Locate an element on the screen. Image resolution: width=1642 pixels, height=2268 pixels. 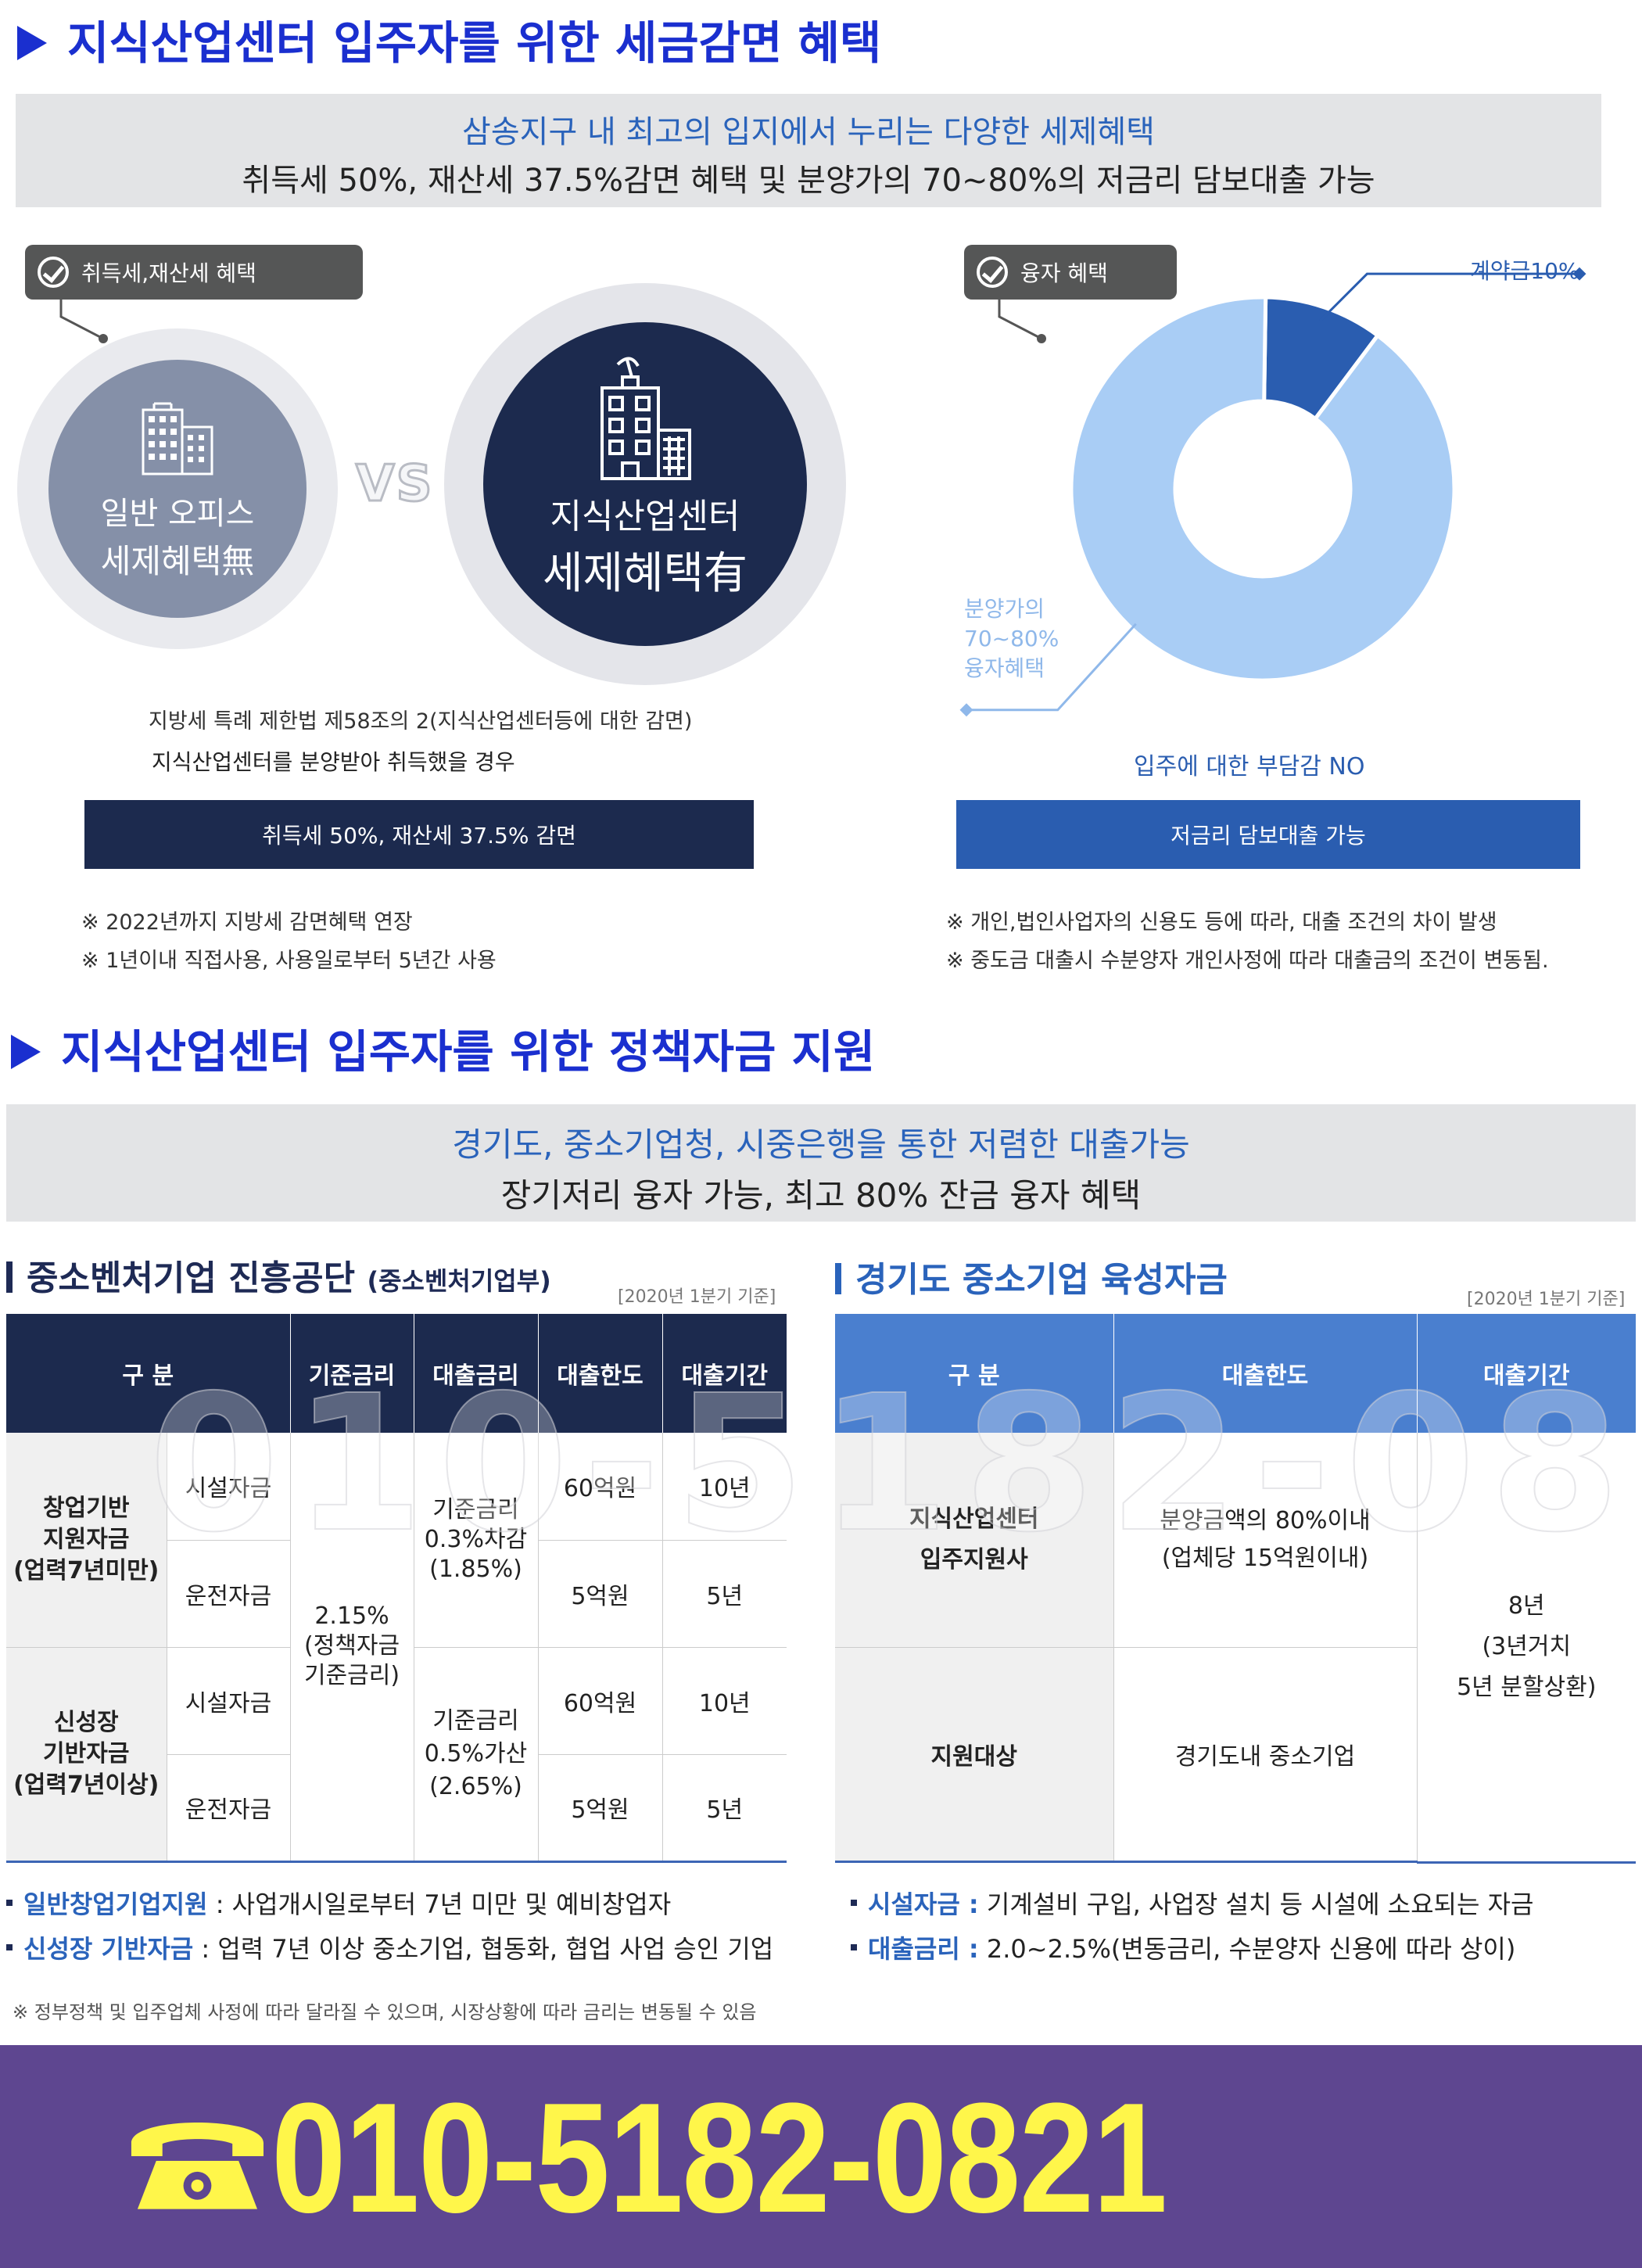
loan-benefit-tag: 융자 혜택 is located at coordinates (1070, 272).